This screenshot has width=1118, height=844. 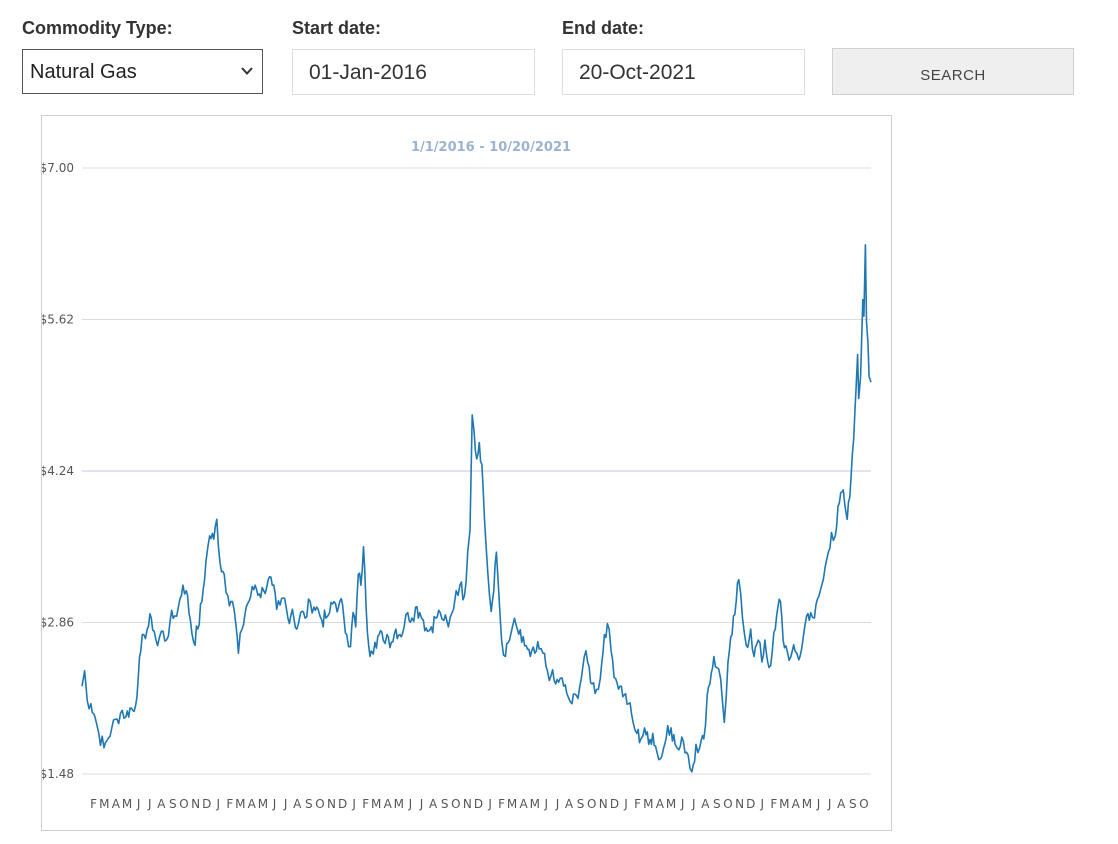 I want to click on commodity-label: Commodity Type:, so click(x=97, y=28).